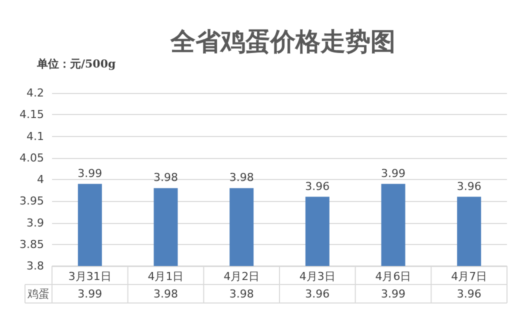 The height and width of the screenshot is (322, 530). Describe the element at coordinates (38, 293) in the screenshot. I see `text: 鸡蛋` at that location.